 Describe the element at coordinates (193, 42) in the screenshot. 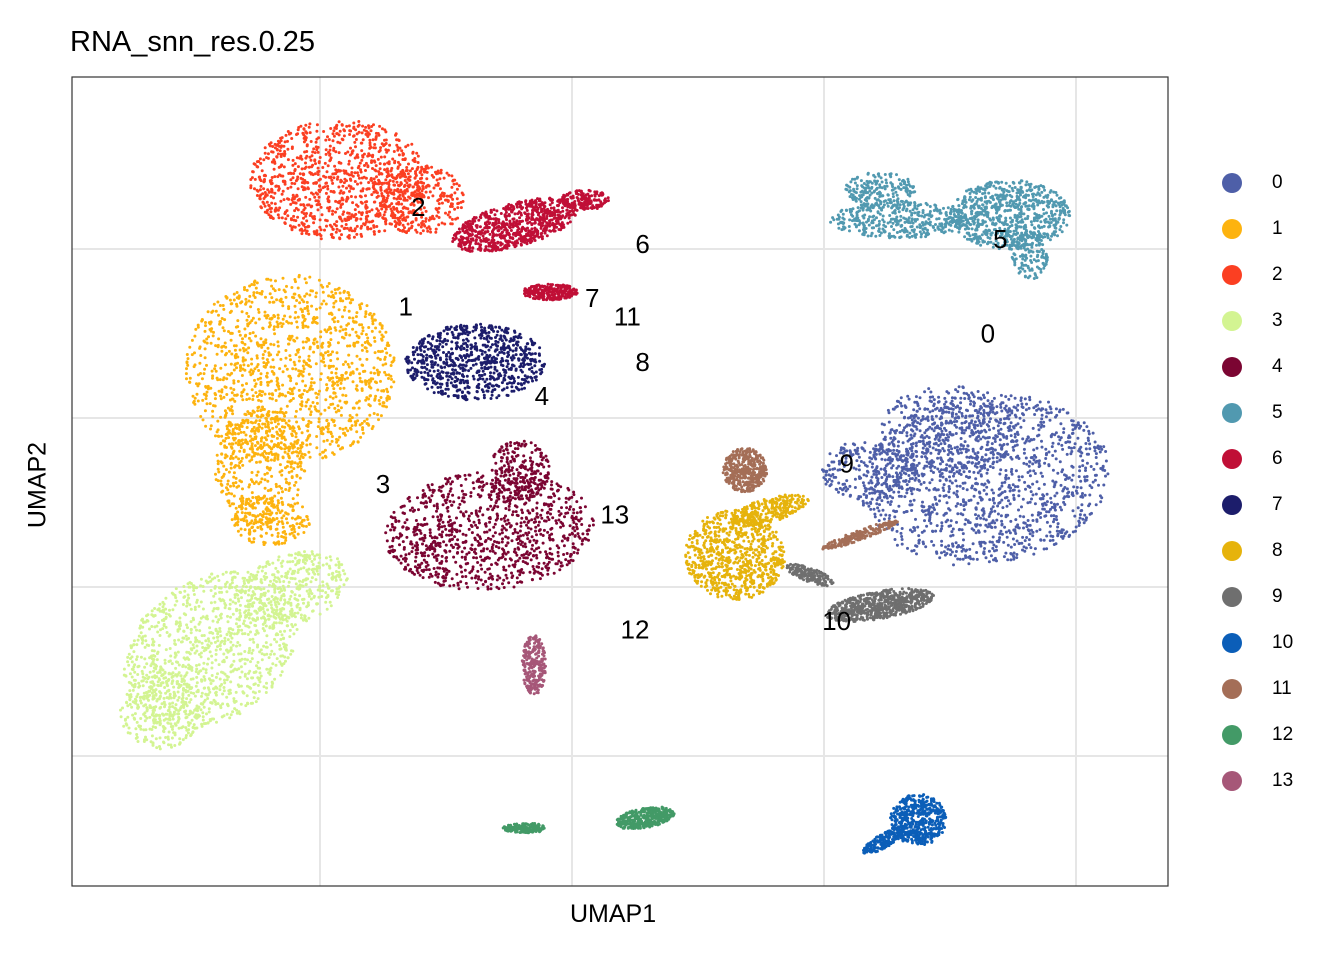

I see `chart-title: RNA_snn_res.0.25` at that location.